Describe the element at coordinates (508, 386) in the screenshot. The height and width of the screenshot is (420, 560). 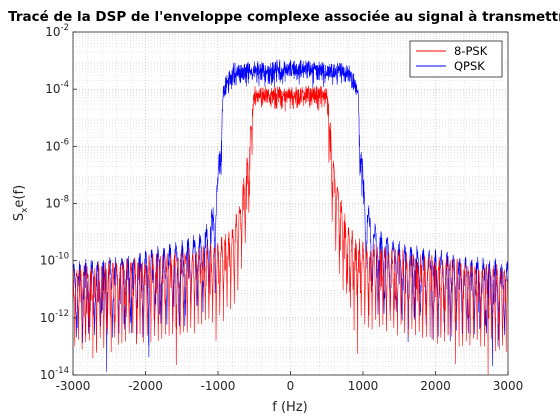
I see `x-tick-label: 3000` at that location.